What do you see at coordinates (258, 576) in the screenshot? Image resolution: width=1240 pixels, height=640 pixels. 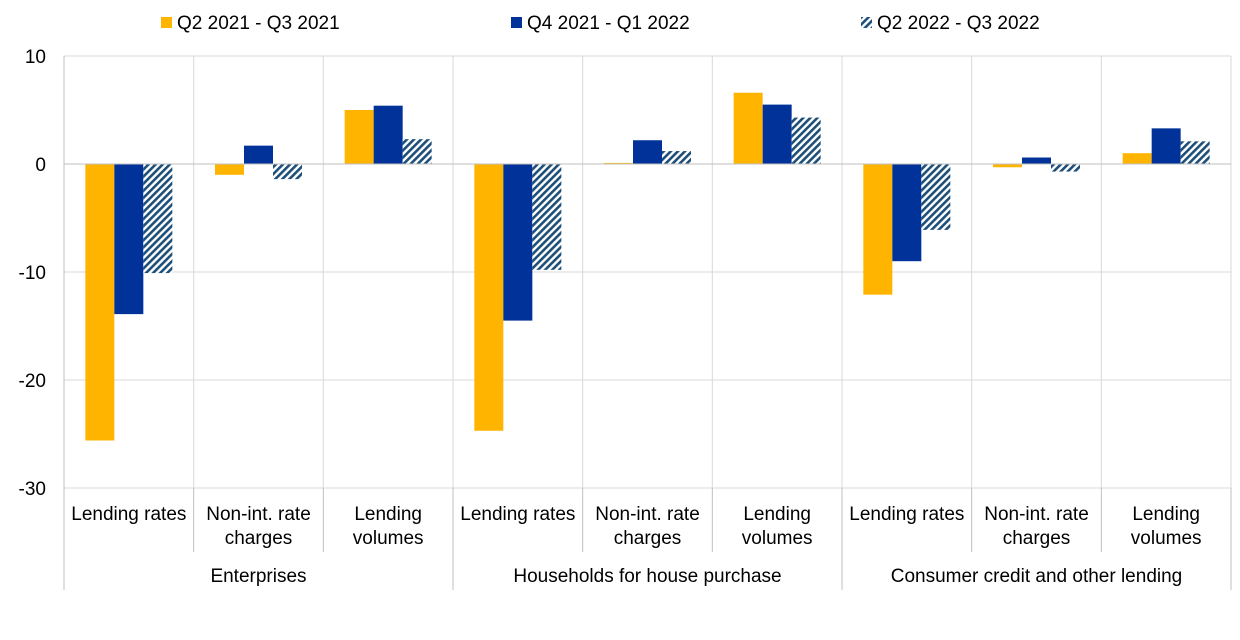 I see `group-label: Enterprises` at bounding box center [258, 576].